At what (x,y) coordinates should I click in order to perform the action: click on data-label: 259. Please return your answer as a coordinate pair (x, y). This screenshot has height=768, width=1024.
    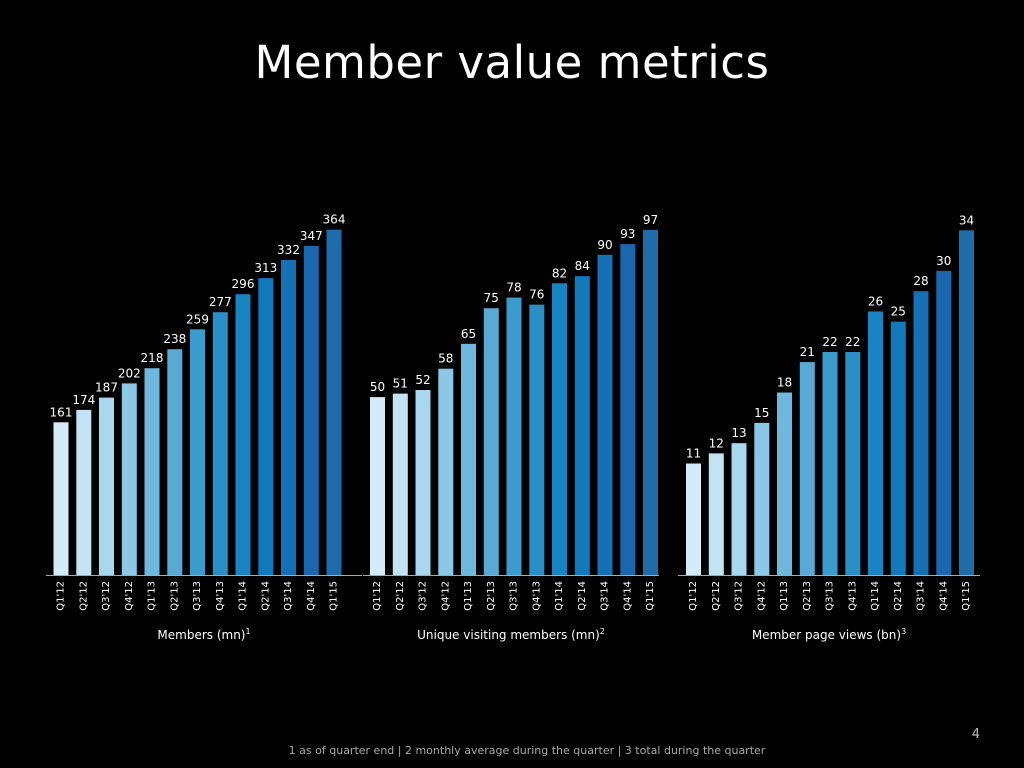
    Looking at the image, I should click on (197, 319).